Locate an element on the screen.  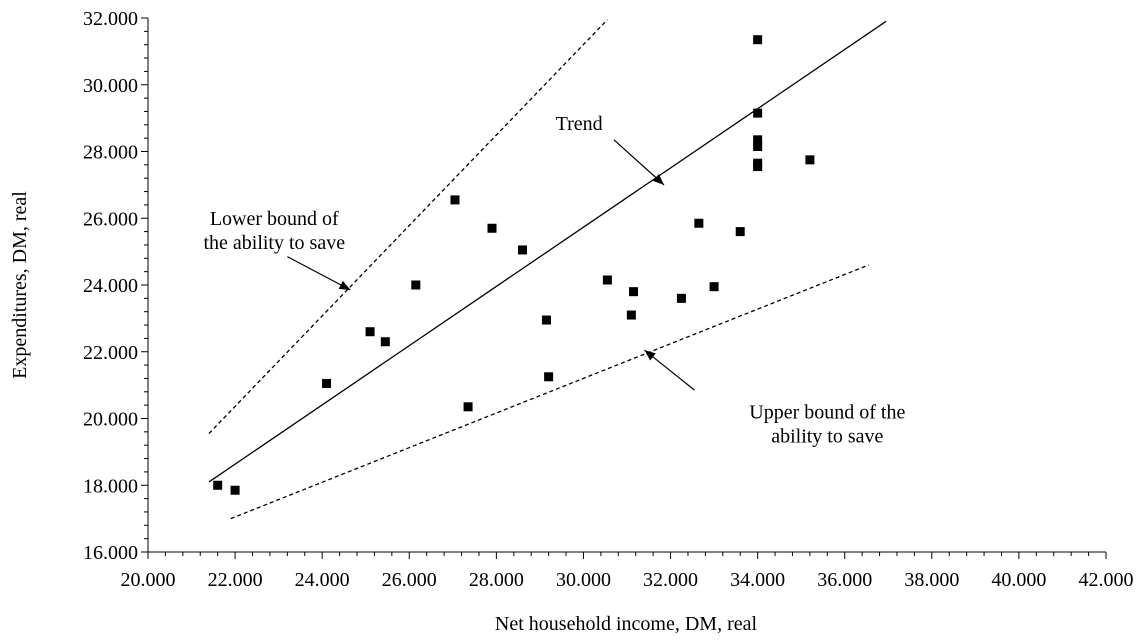
y-tick-label: 18.000 is located at coordinates (110, 486).